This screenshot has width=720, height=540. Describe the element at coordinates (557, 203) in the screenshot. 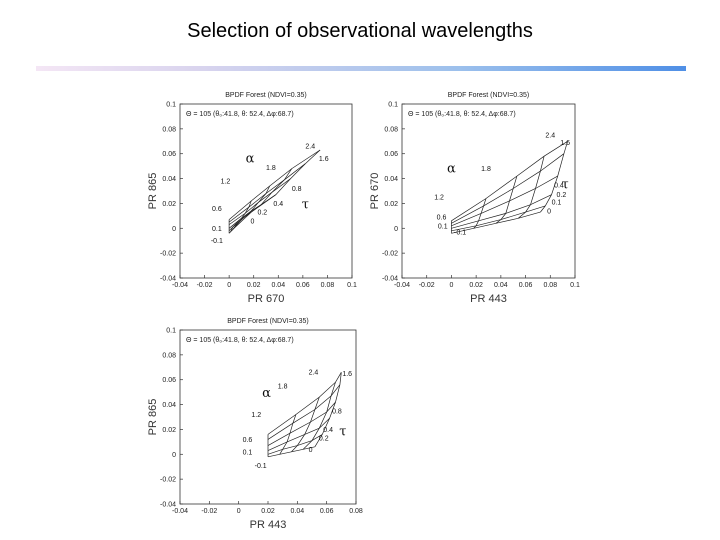

I see `tau-value-label: 0.1` at that location.